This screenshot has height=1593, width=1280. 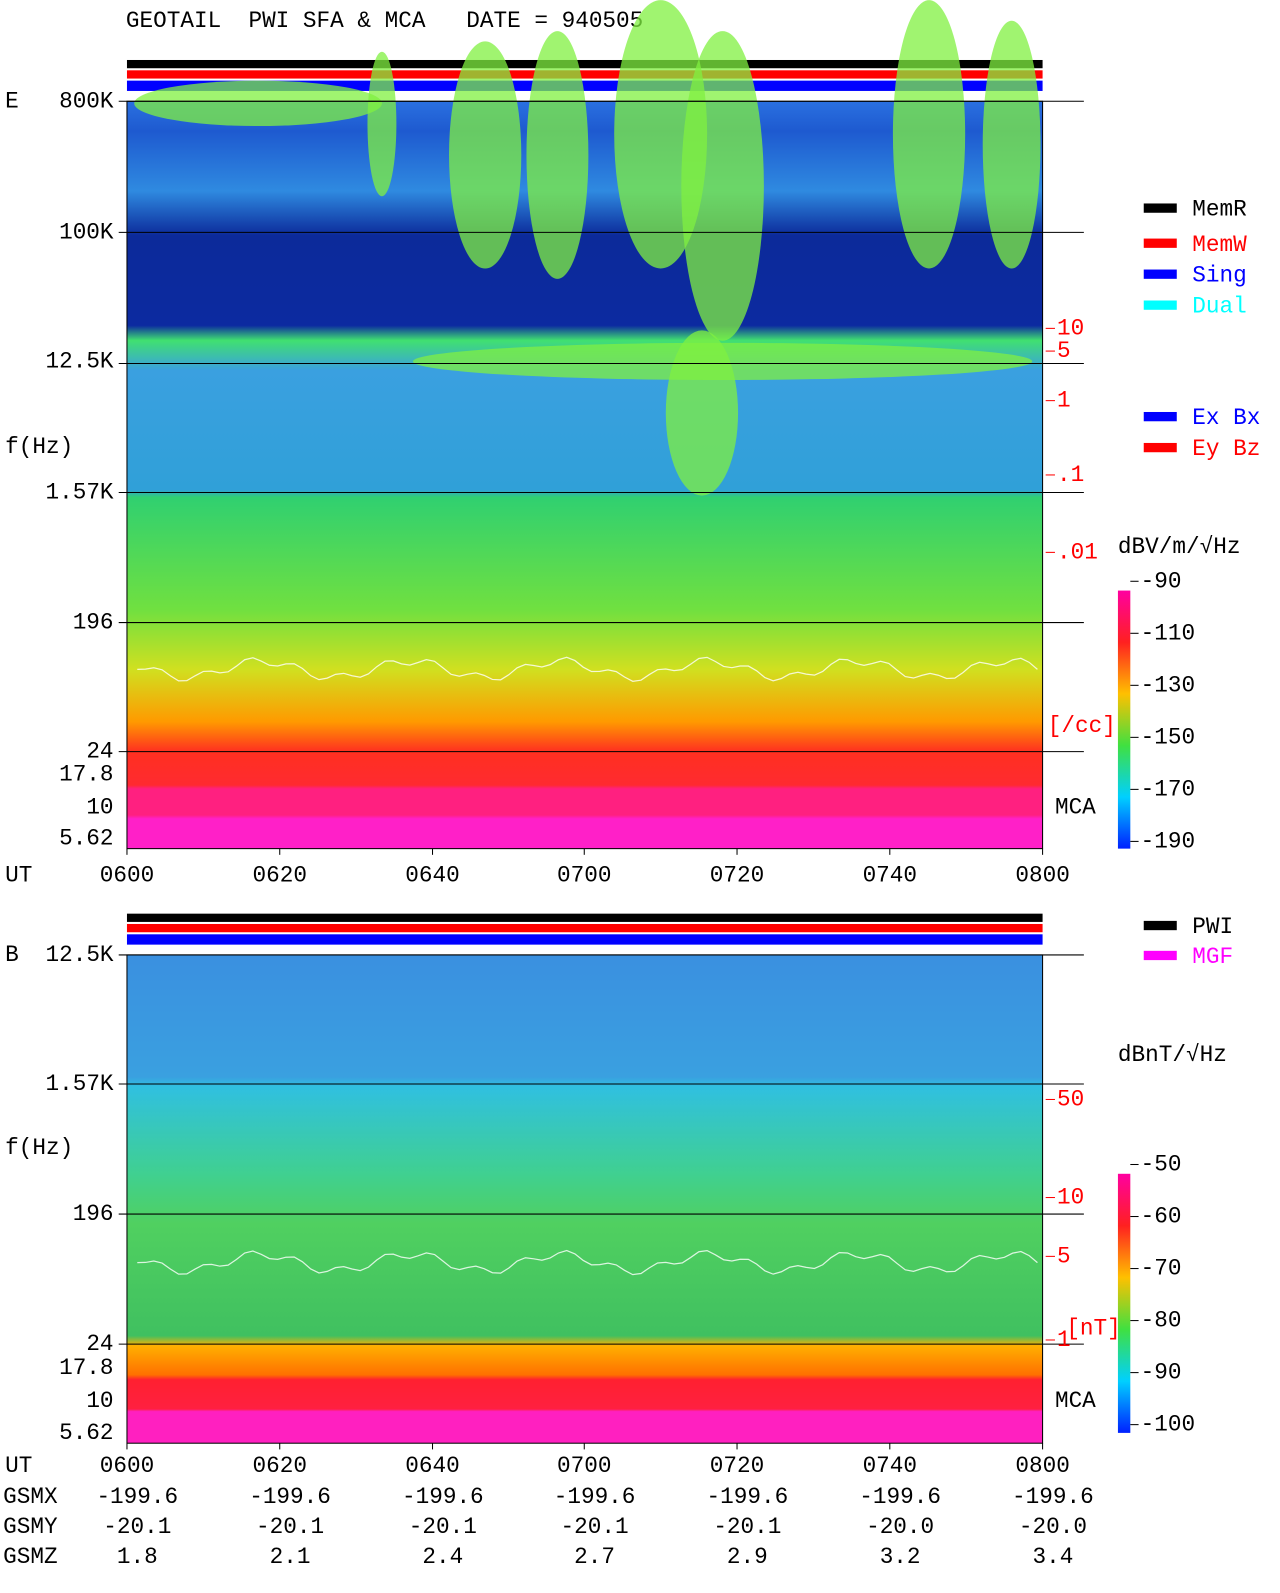 What do you see at coordinates (1179, 547) in the screenshot?
I see `colorbar-unit: dBV/m/√Hz` at bounding box center [1179, 547].